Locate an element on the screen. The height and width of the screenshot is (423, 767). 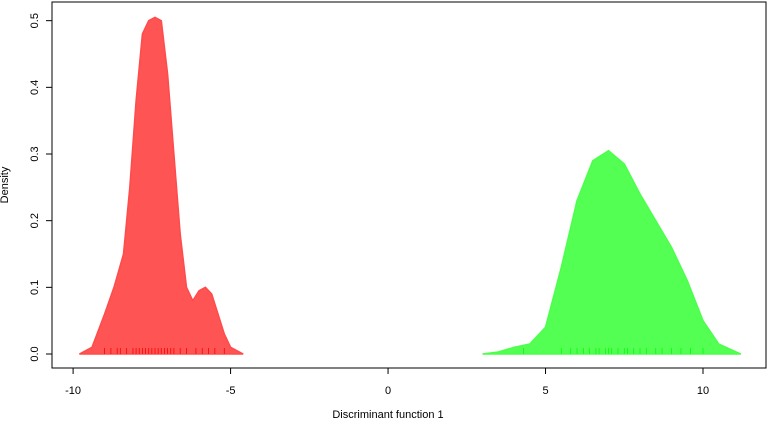
y-tick-label: 0.3 is located at coordinates (35, 153).